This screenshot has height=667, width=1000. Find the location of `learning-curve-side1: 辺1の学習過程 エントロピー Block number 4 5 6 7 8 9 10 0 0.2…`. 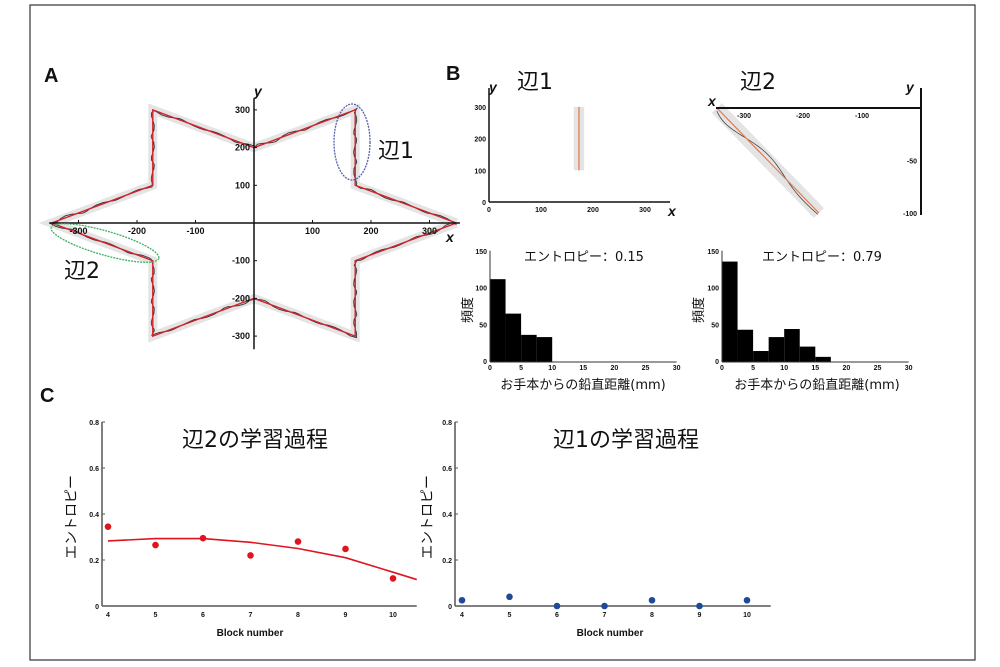

learning-curve-side1: 辺1の学習過程 エントロピー Block number 4 5 6 7 8 9 10 0 0.2… is located at coordinates (595, 529).